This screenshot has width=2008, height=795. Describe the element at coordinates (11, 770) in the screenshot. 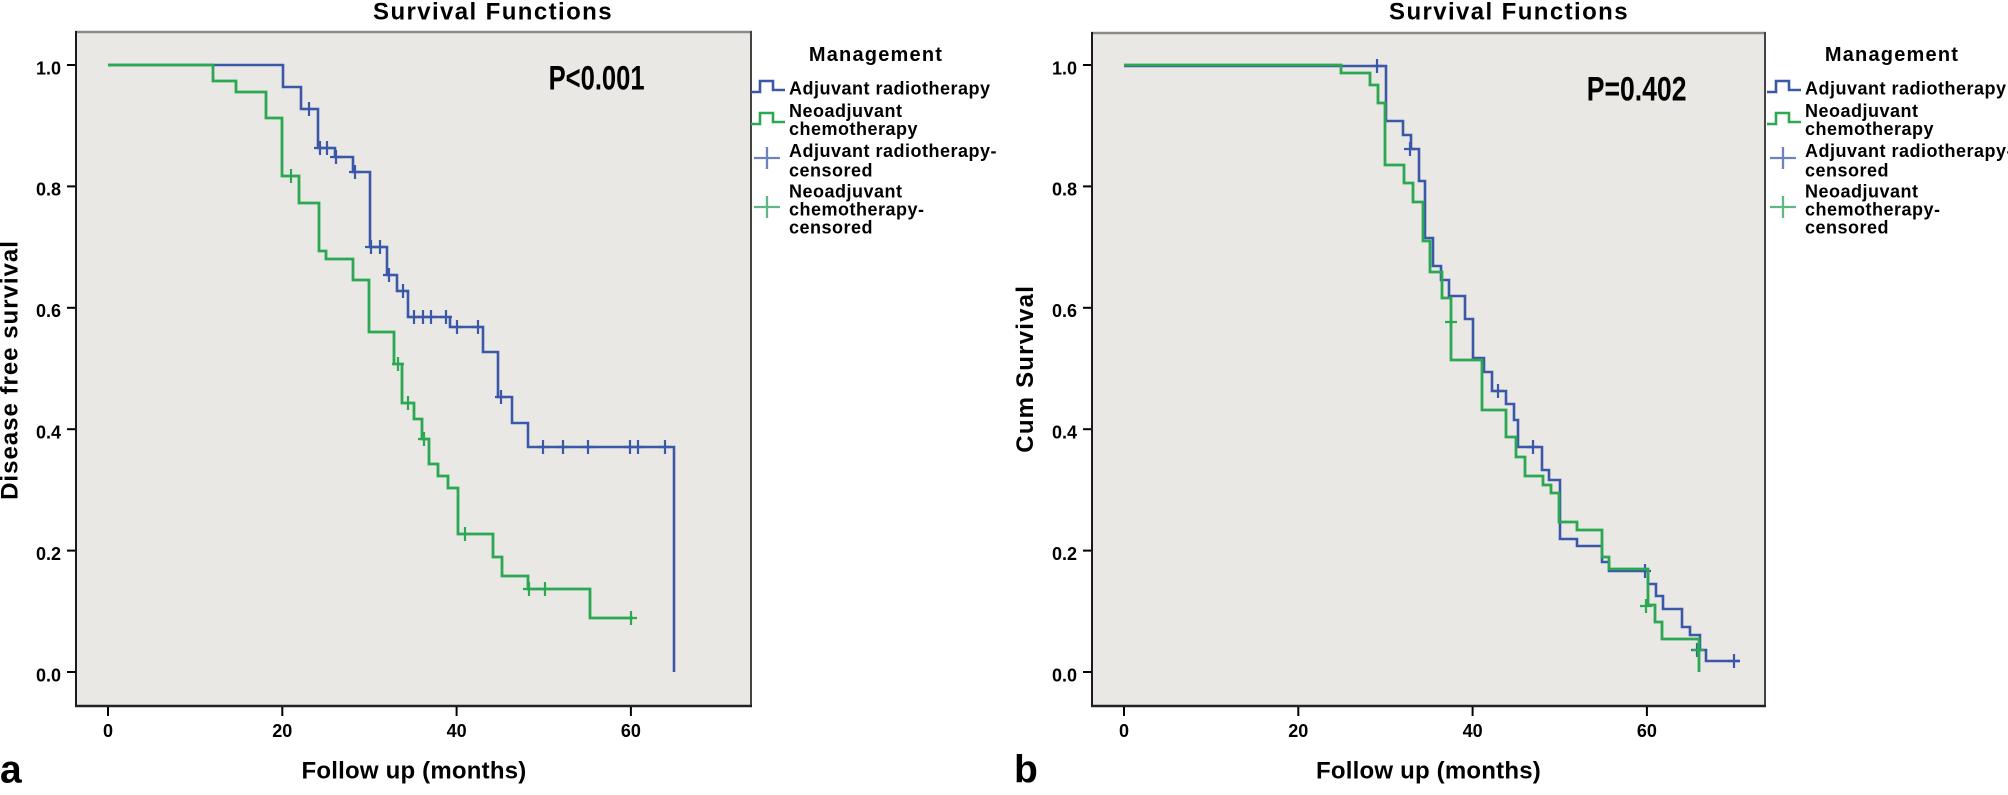

I see `svg-text: a` at that location.